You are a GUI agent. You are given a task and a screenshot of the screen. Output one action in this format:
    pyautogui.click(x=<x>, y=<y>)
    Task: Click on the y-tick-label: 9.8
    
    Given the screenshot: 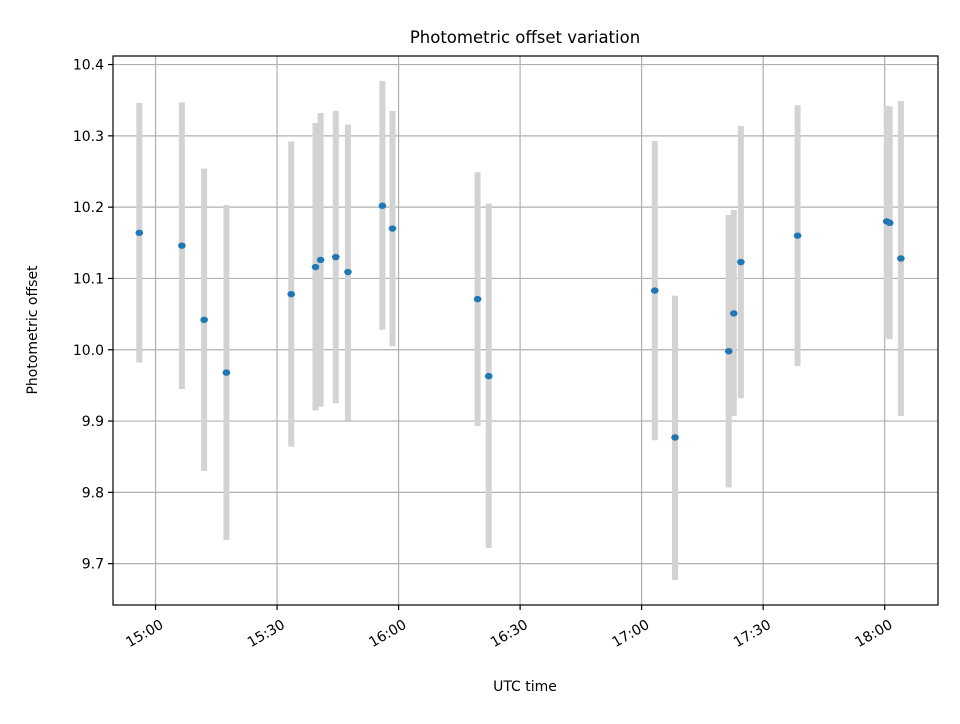 What is the action you would take?
    pyautogui.click(x=93, y=493)
    